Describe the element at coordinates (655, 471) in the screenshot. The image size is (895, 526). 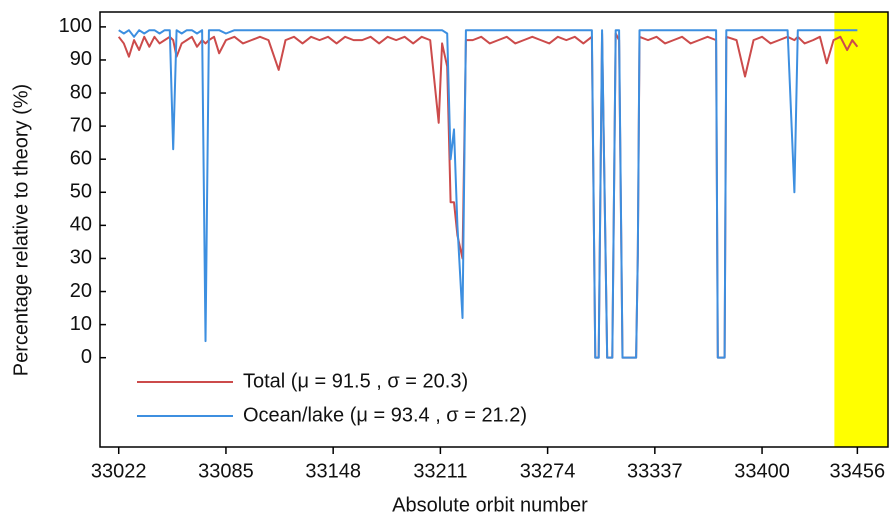
I see `x-tick-label: 33337` at that location.